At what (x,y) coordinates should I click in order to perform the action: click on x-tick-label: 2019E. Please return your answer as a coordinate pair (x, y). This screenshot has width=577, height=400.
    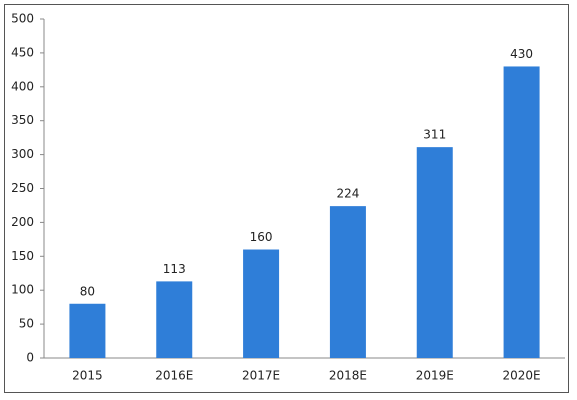
    Looking at the image, I should click on (435, 376).